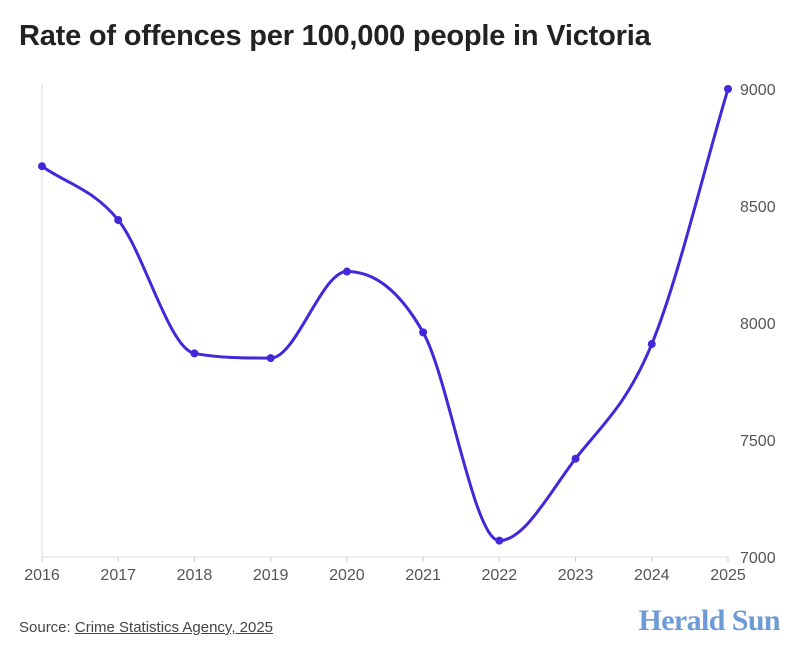 Image resolution: width=796 pixels, height=654 pixels. I want to click on x-tick-label: 2016, so click(42, 575).